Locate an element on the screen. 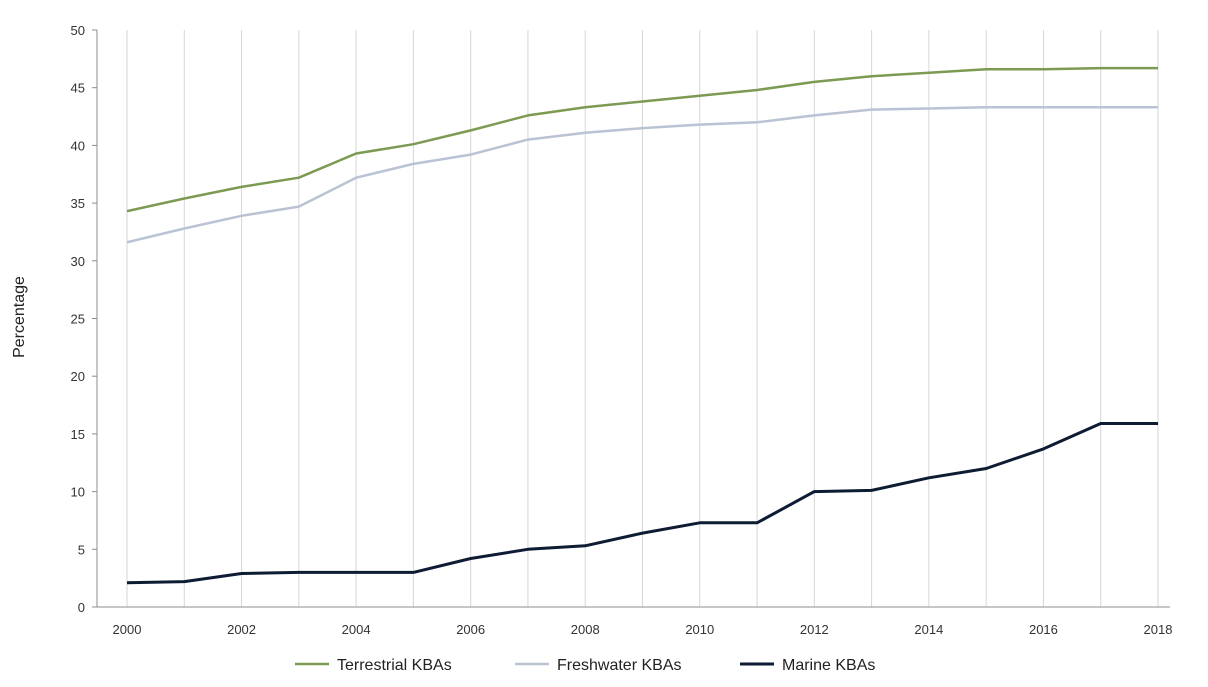 This screenshot has height=687, width=1208. x-tick-label: 2014 is located at coordinates (928, 629).